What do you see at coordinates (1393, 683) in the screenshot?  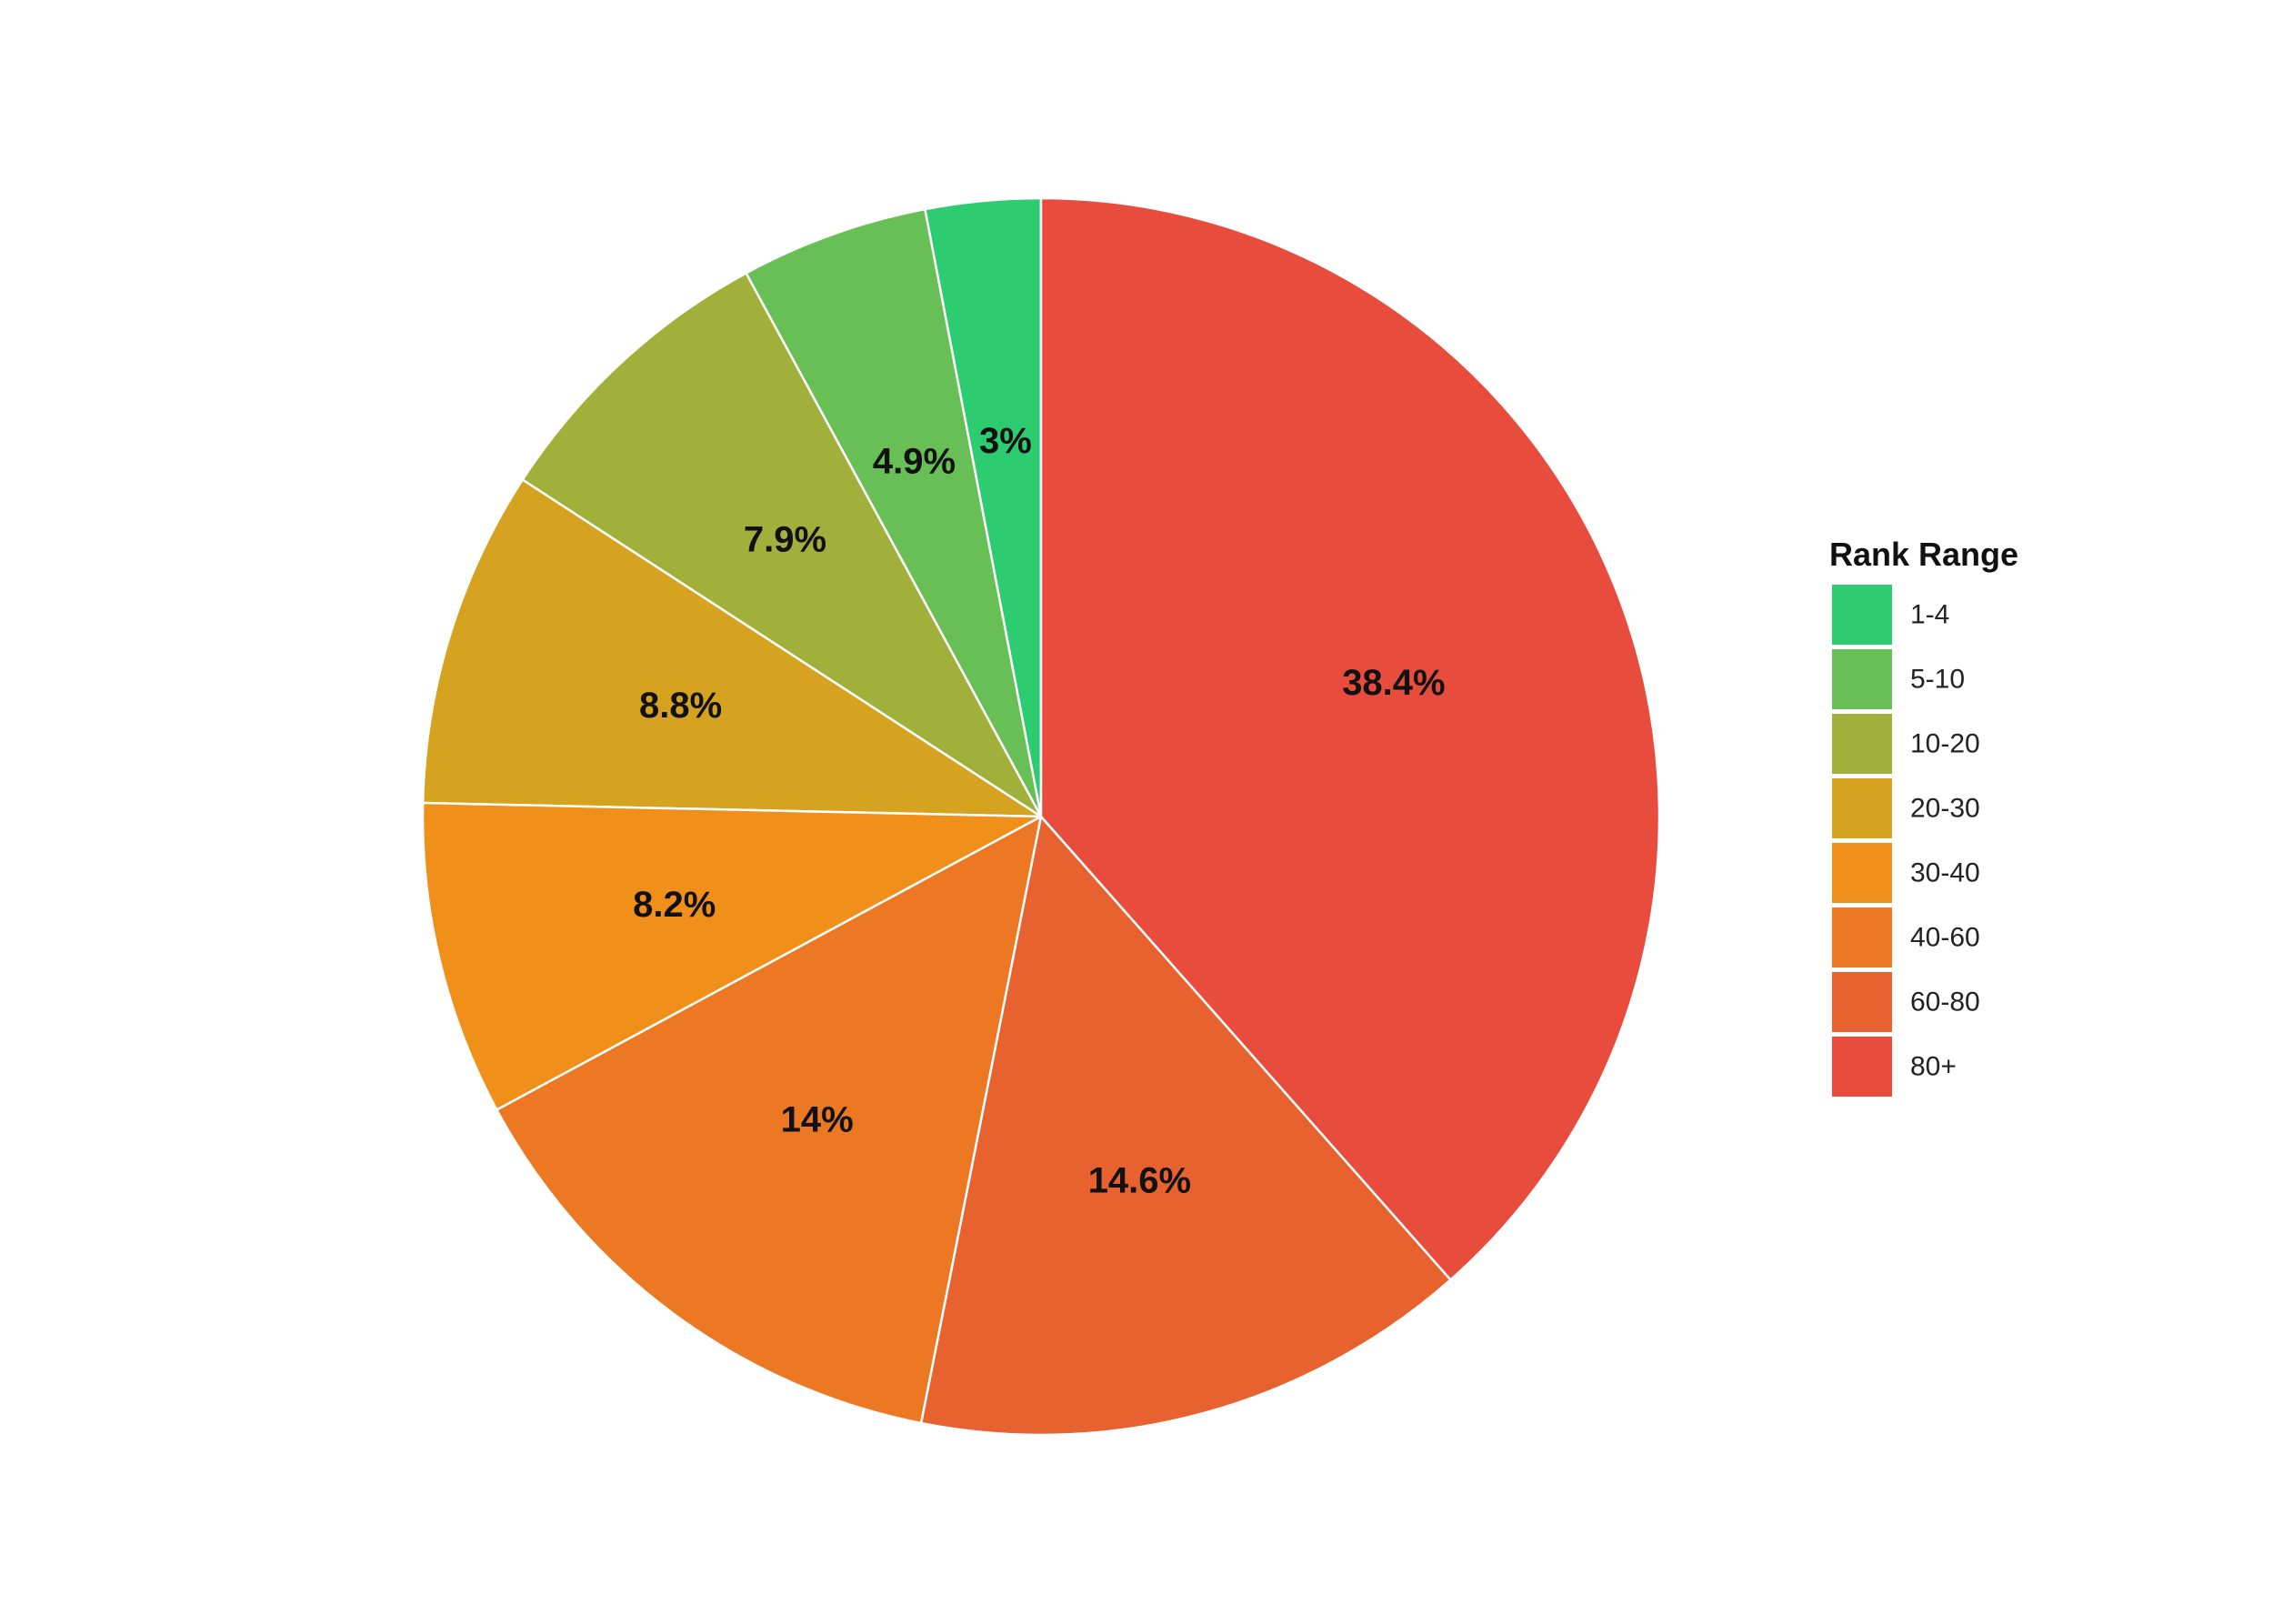 I see `slice-label-80: 38.4%` at bounding box center [1393, 683].